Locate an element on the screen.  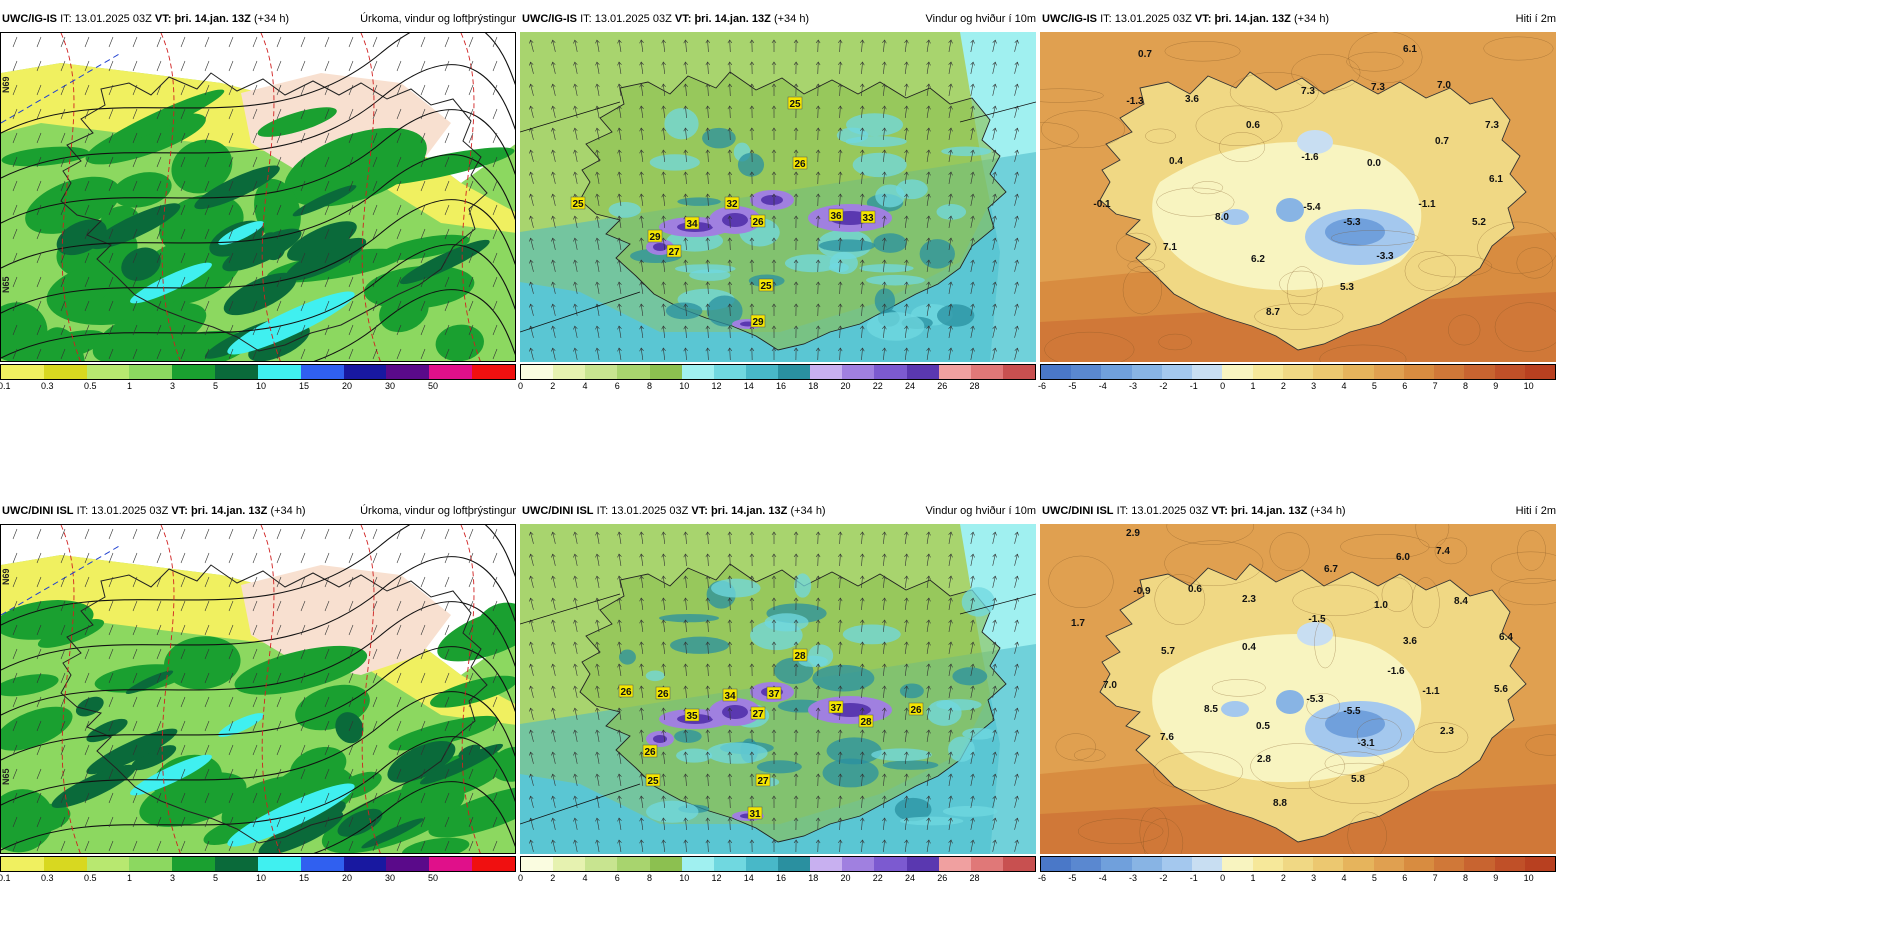
wind-max-label: 28 is located at coordinates (800, 655).